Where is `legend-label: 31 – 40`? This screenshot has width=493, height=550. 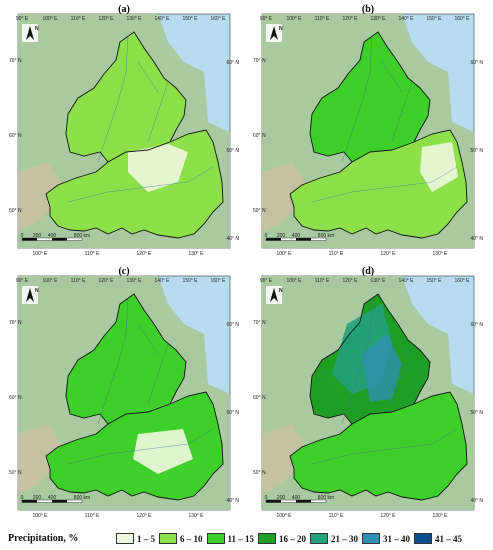 legend-label: 31 – 40 is located at coordinates (397, 538).